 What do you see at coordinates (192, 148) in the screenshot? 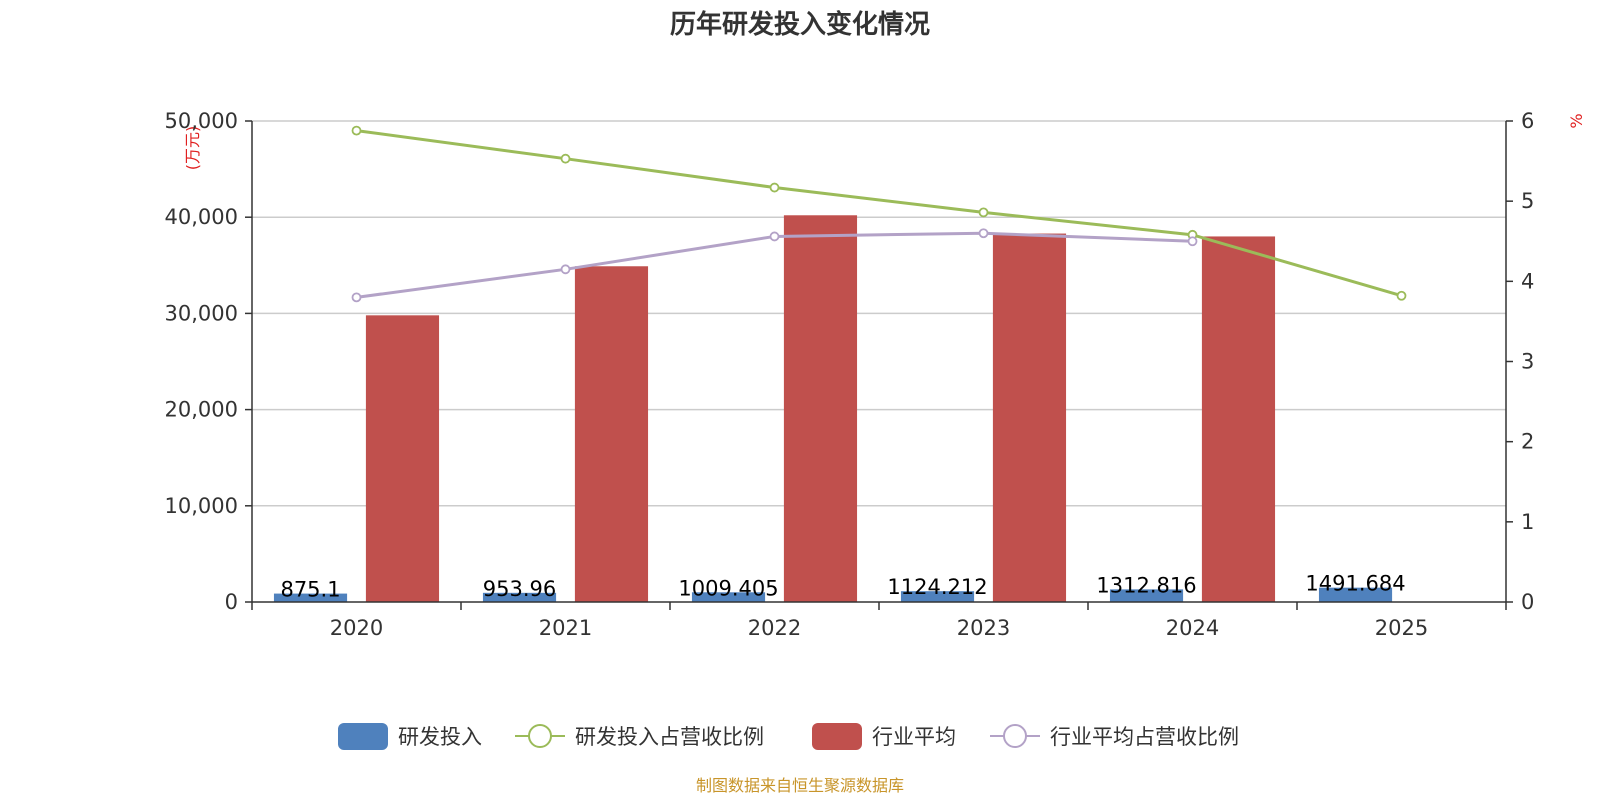
I see `left-axis-unit: (万元)` at bounding box center [192, 148].